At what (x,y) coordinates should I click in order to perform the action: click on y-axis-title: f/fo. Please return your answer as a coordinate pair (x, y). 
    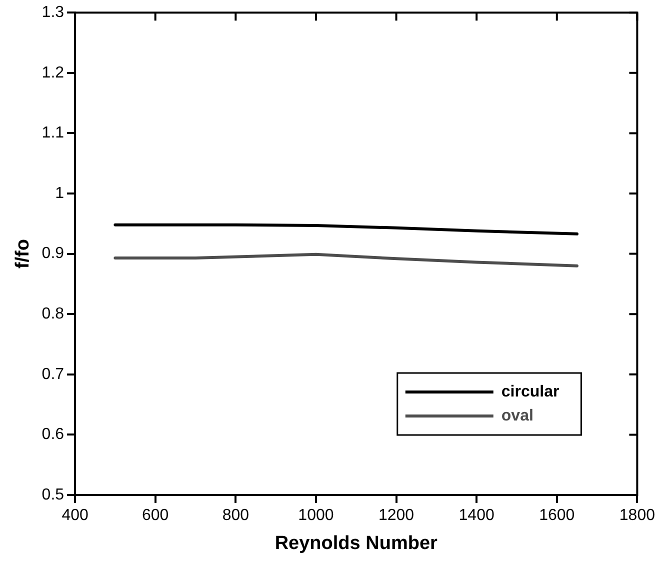
    Looking at the image, I should click on (23, 254).